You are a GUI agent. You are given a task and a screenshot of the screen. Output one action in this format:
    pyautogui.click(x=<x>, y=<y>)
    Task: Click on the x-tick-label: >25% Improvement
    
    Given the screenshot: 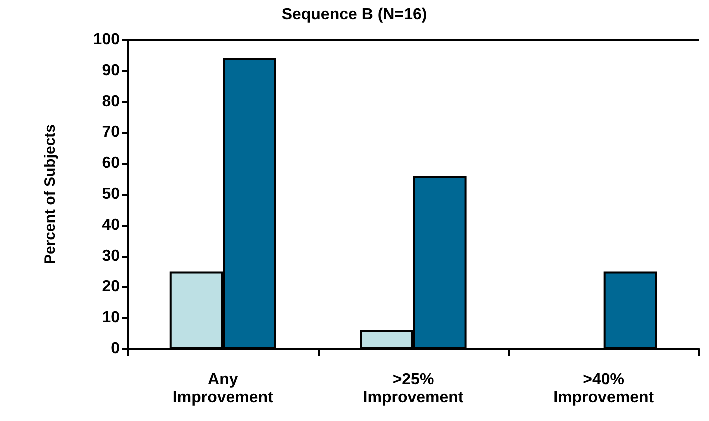 What is the action you would take?
    pyautogui.click(x=413, y=389)
    